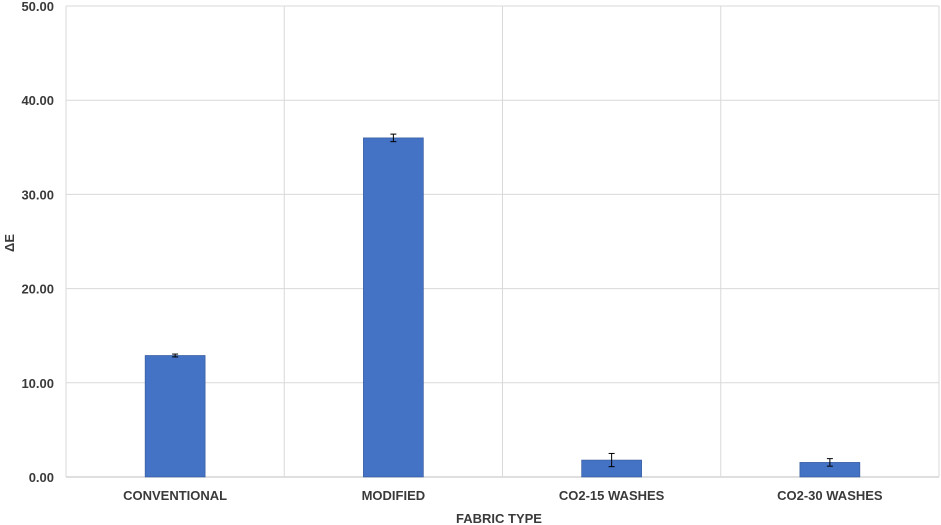 The height and width of the screenshot is (525, 941). Describe the element at coordinates (37, 242) in the screenshot. I see `y-tick-labels: 0.00 10.00 20.00 30.00 40.00 50.00` at that location.